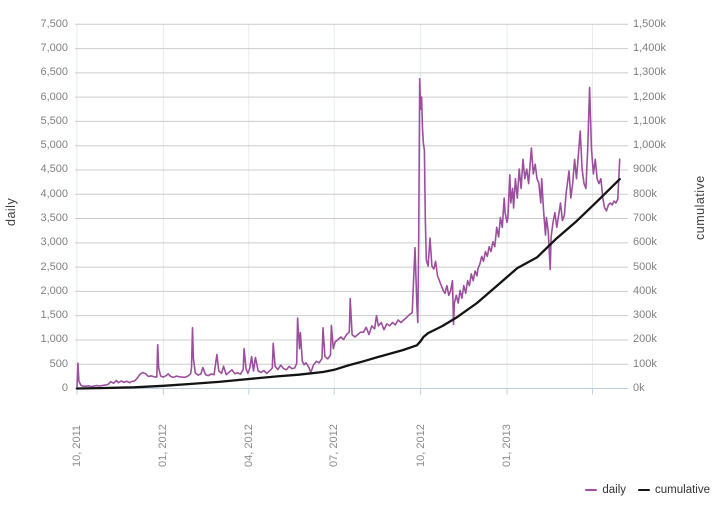 Image resolution: width=718 pixels, height=518 pixels. I want to click on y-left-tick-label: 2,000, so click(54, 290).